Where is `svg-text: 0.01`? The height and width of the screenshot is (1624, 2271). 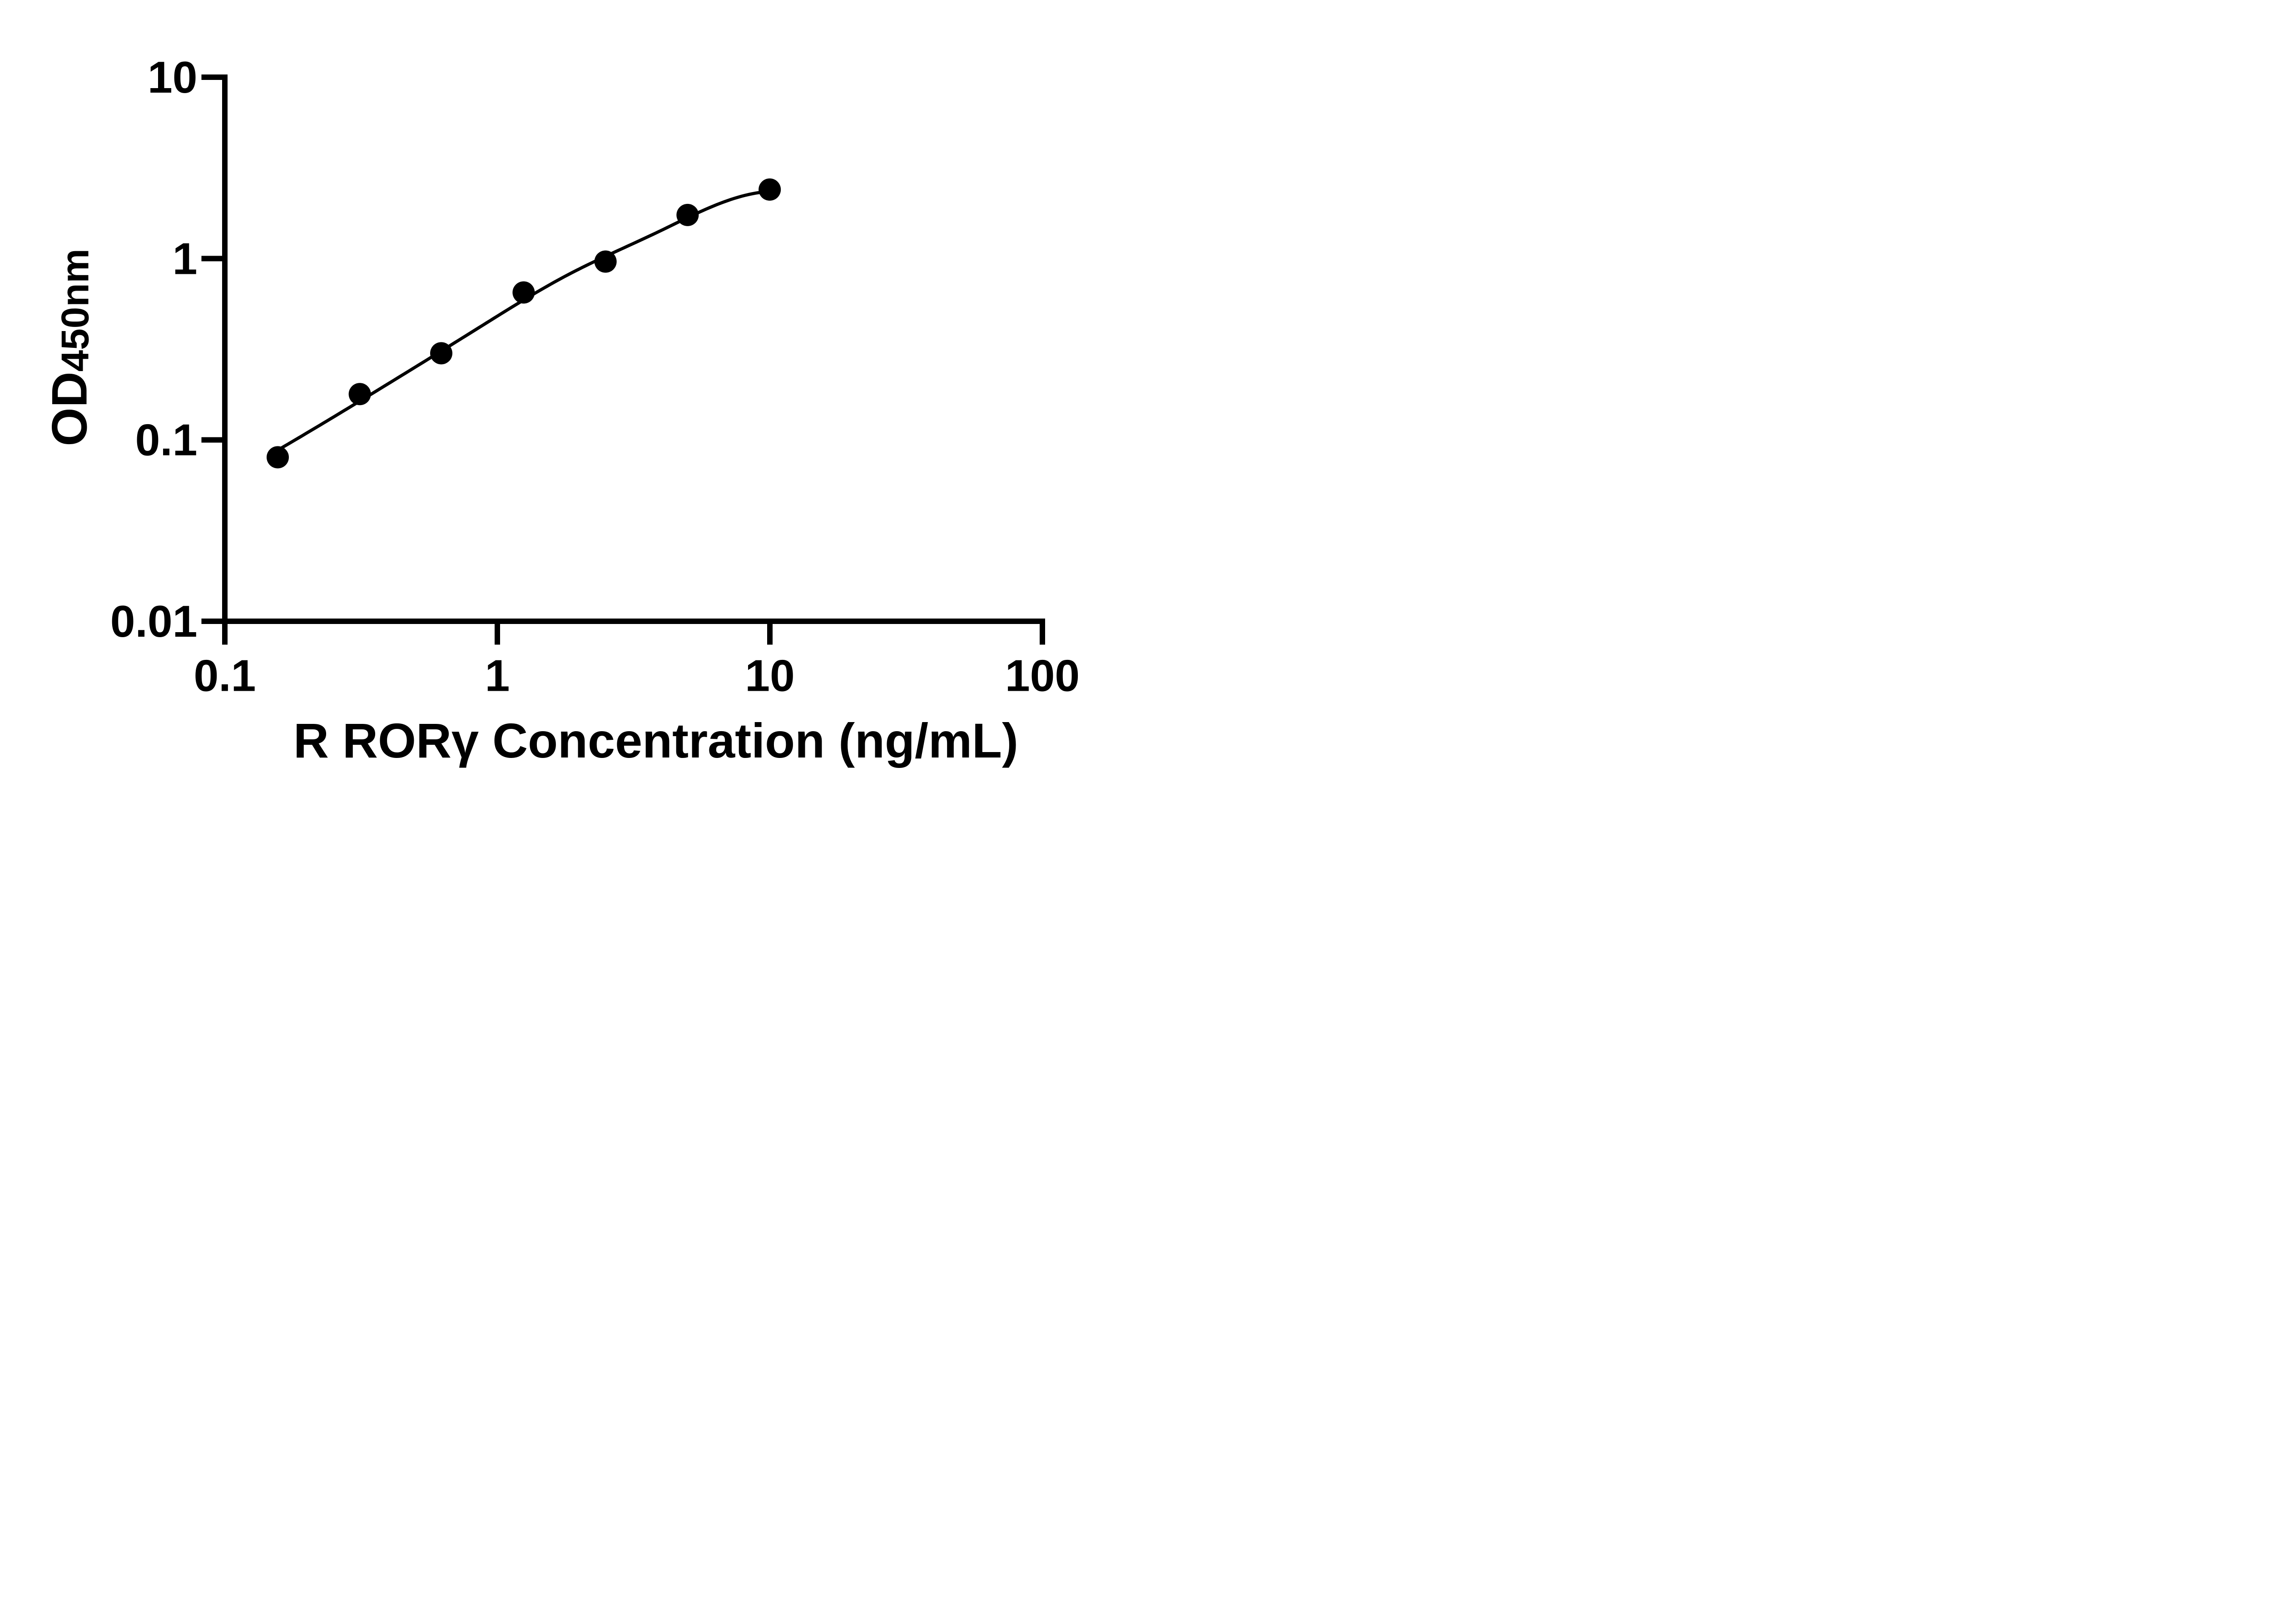
svg-text: 0.01 is located at coordinates (154, 621).